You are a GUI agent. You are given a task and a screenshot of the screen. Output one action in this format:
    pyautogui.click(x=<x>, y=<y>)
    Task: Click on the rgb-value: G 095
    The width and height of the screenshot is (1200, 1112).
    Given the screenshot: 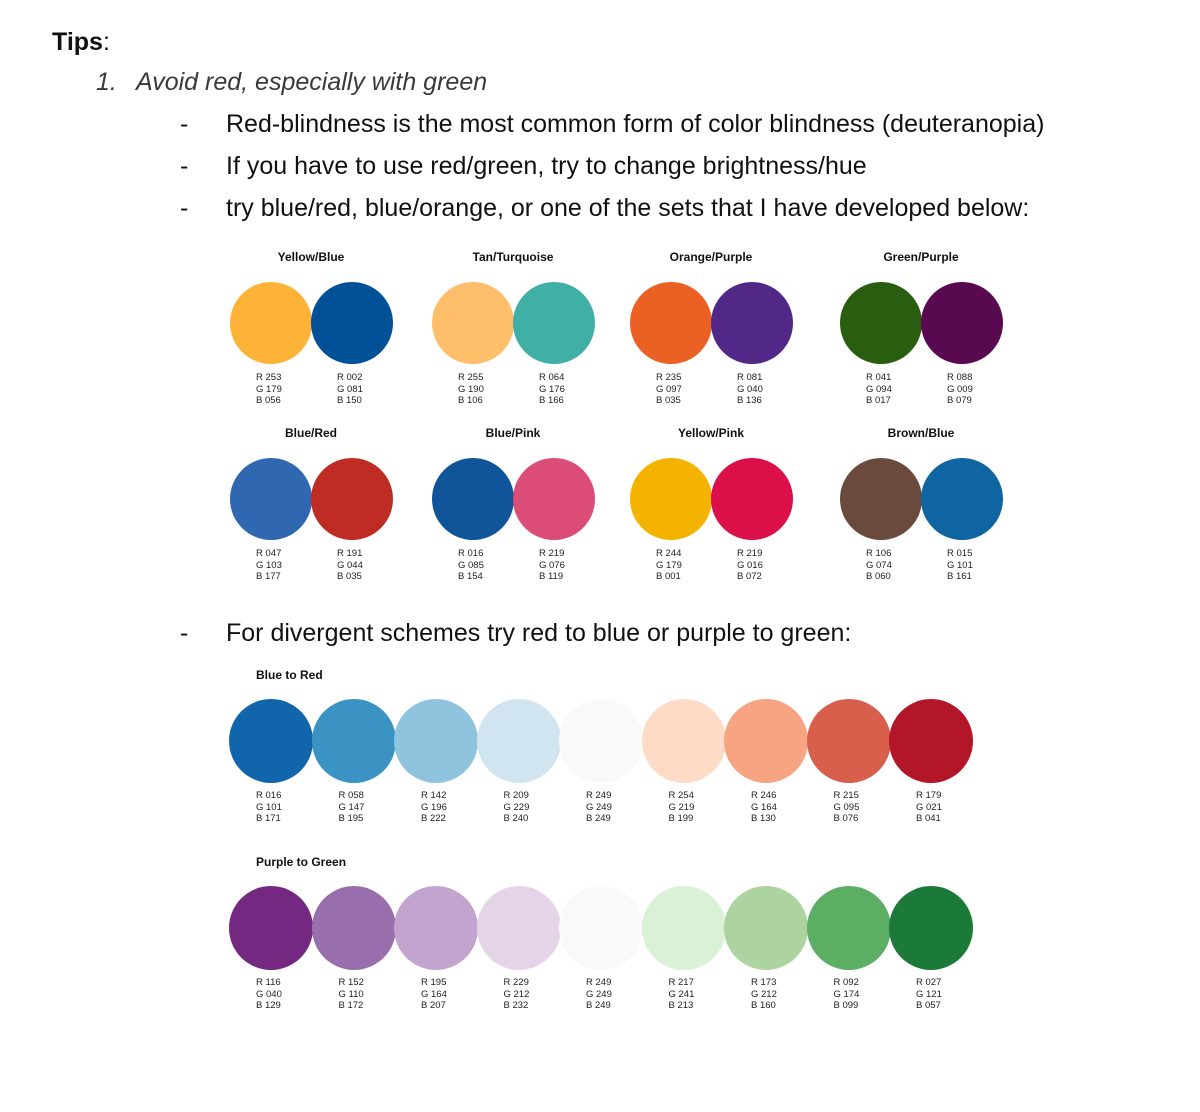 What is the action you would take?
    pyautogui.click(x=846, y=807)
    